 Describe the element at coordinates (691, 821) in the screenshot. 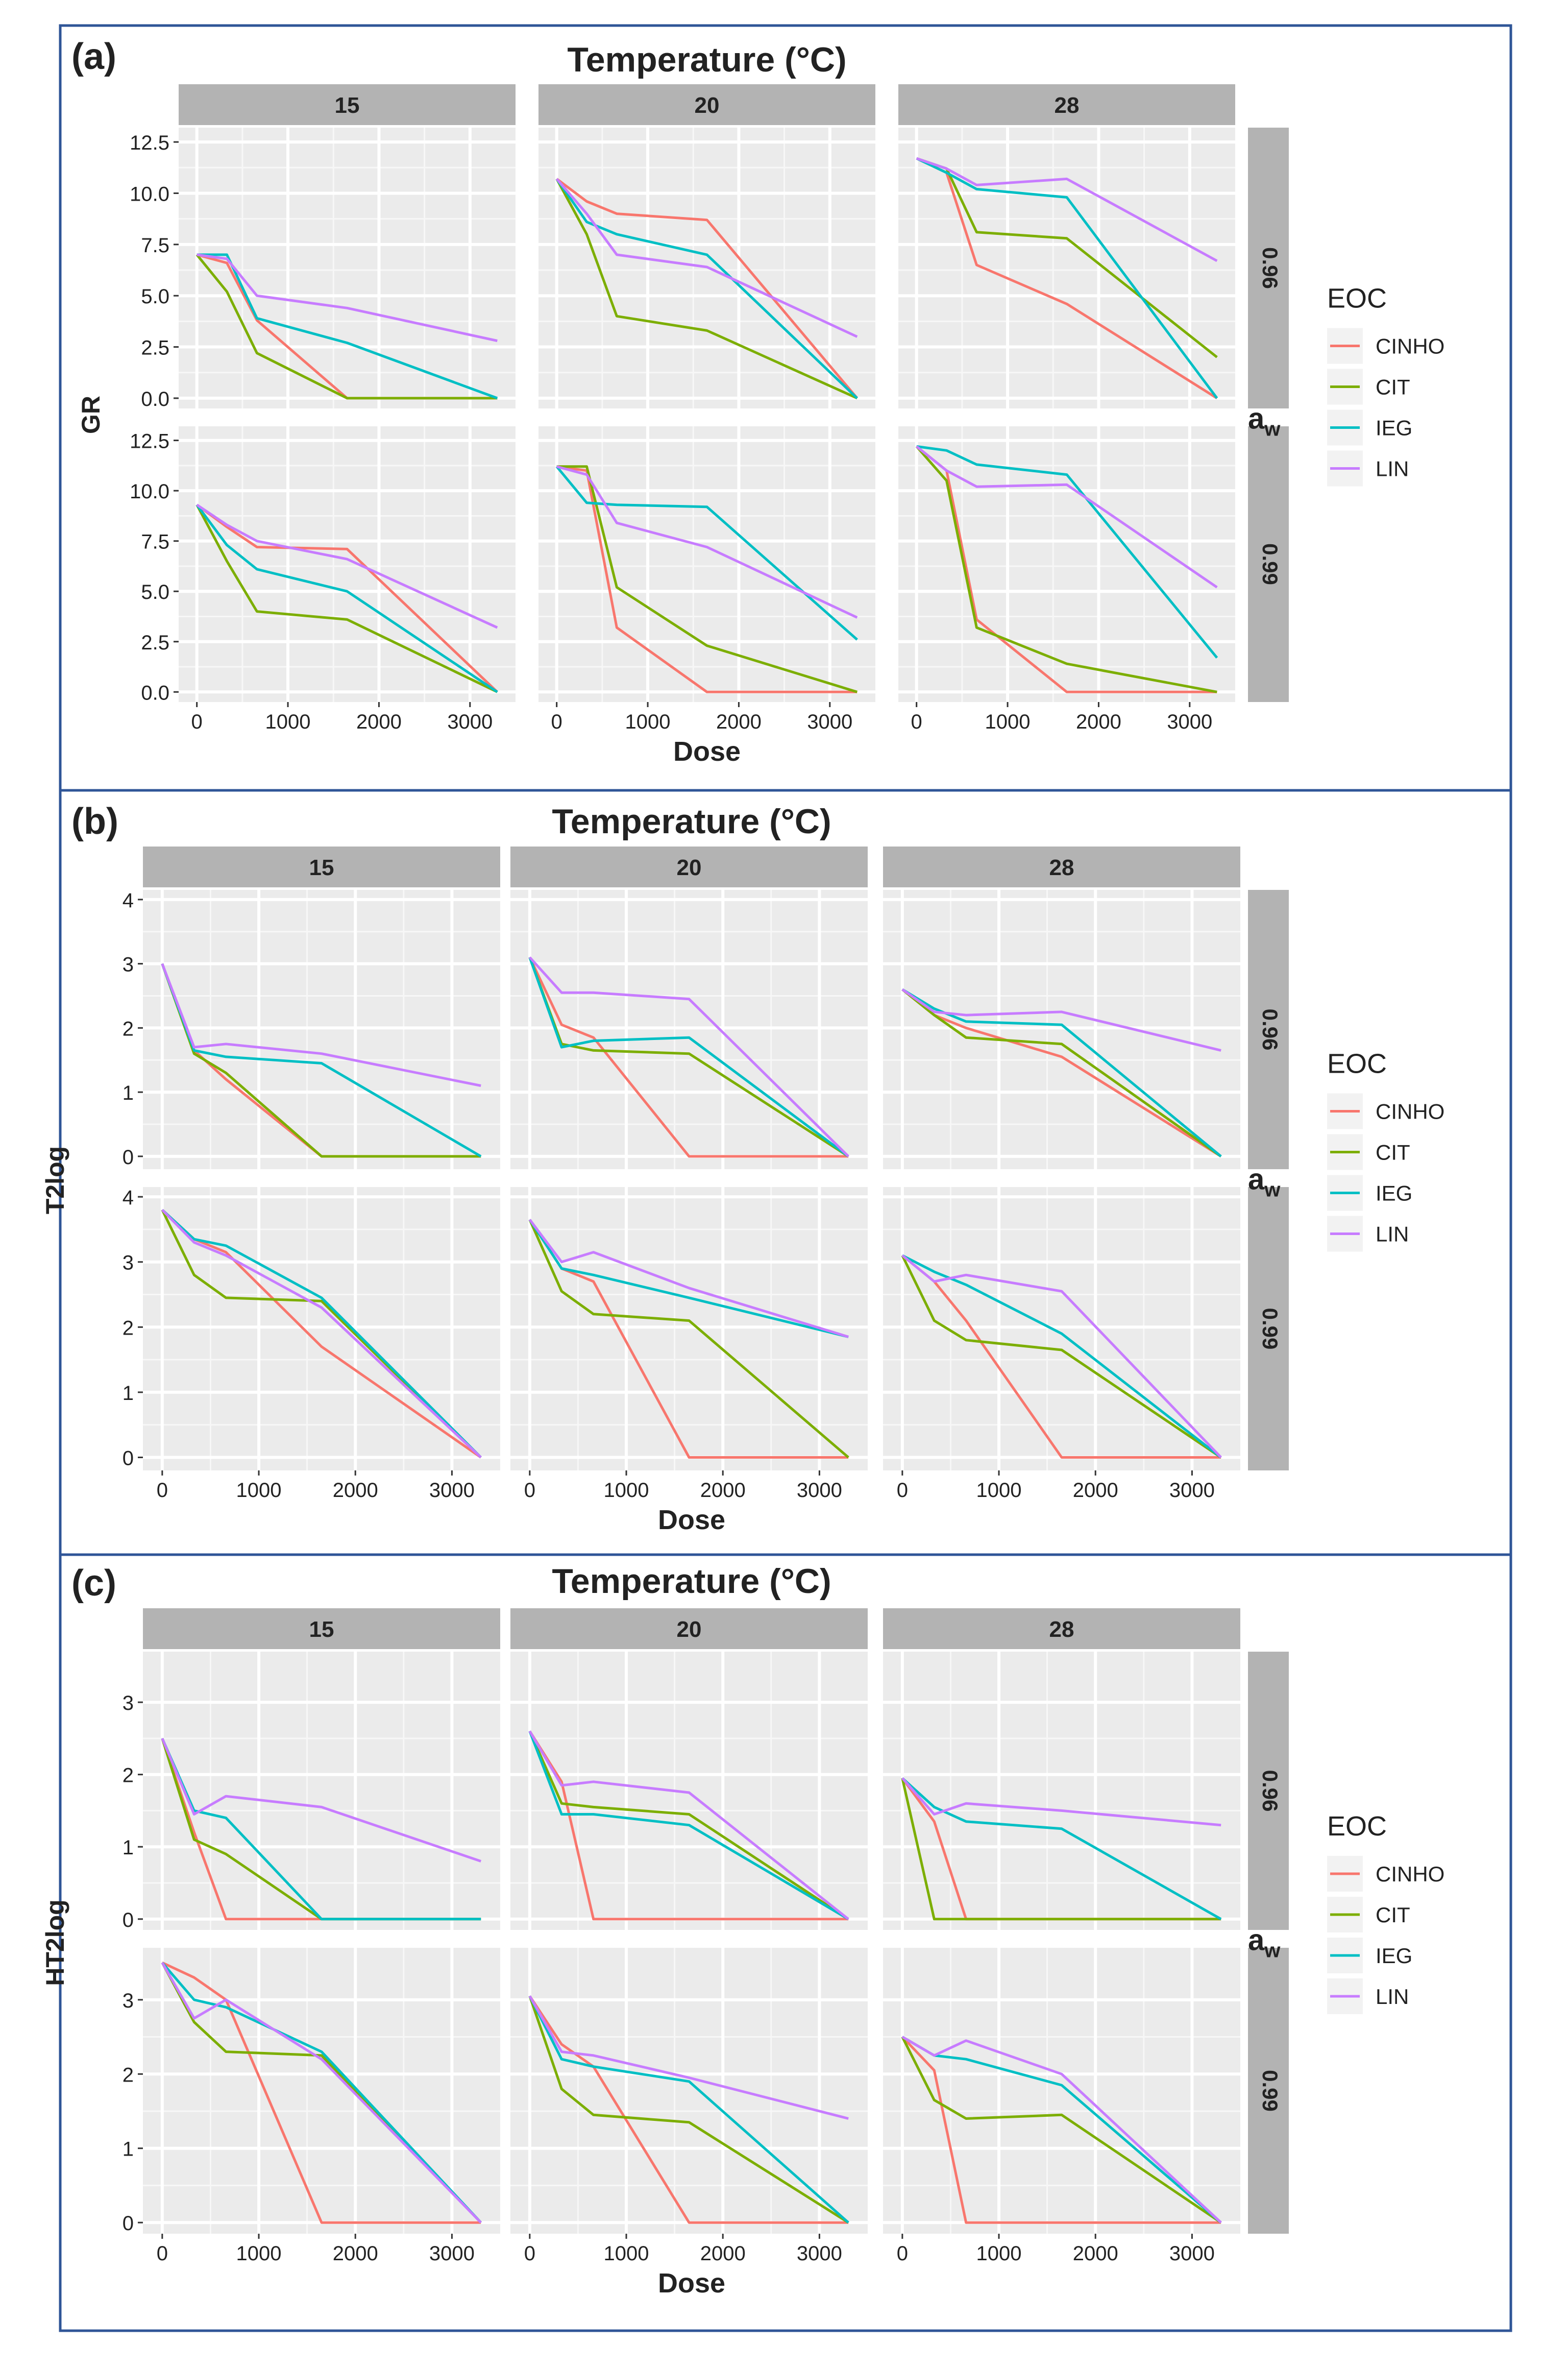

I see `column-title: Temperature (°C)` at that location.